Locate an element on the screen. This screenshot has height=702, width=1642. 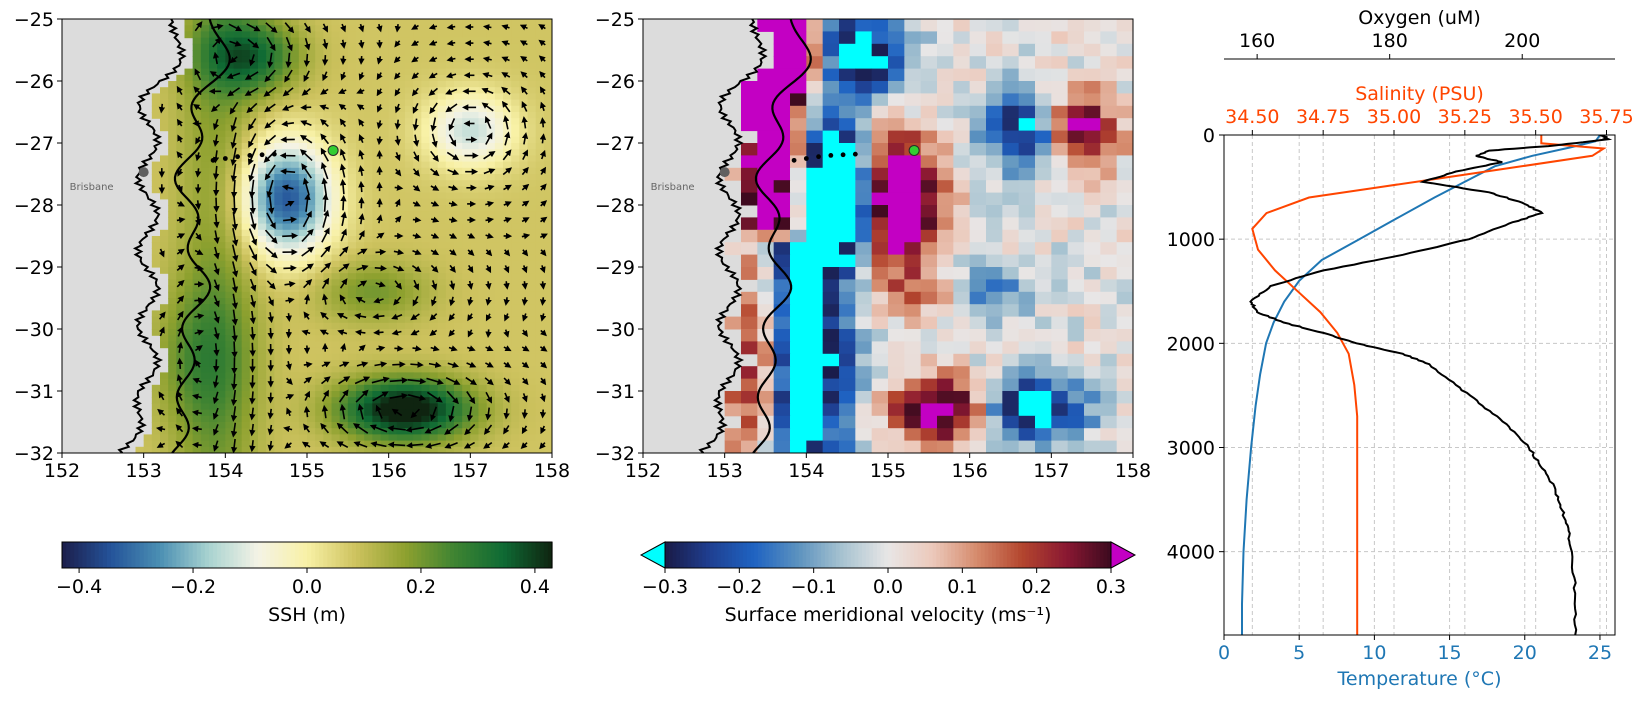
colorbar-segment is located at coordinates (682, 555).